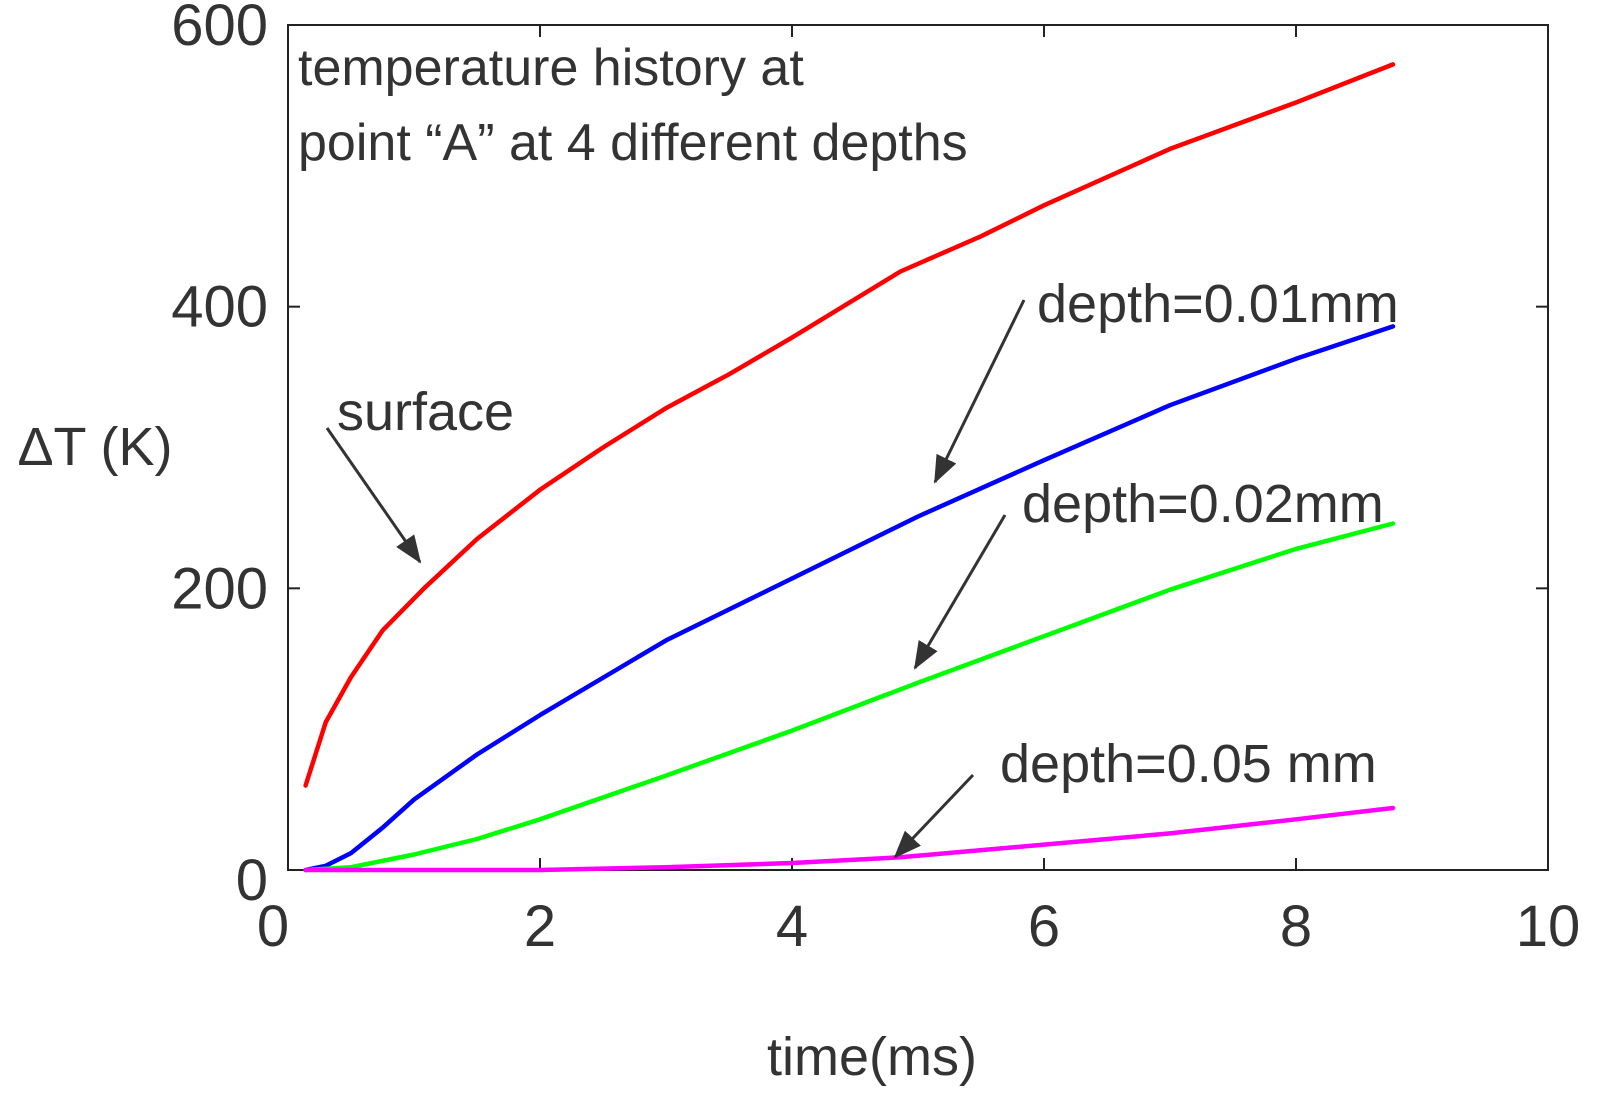 The height and width of the screenshot is (1109, 1600). I want to click on series-label: depth=0.05 mm, so click(1188, 764).